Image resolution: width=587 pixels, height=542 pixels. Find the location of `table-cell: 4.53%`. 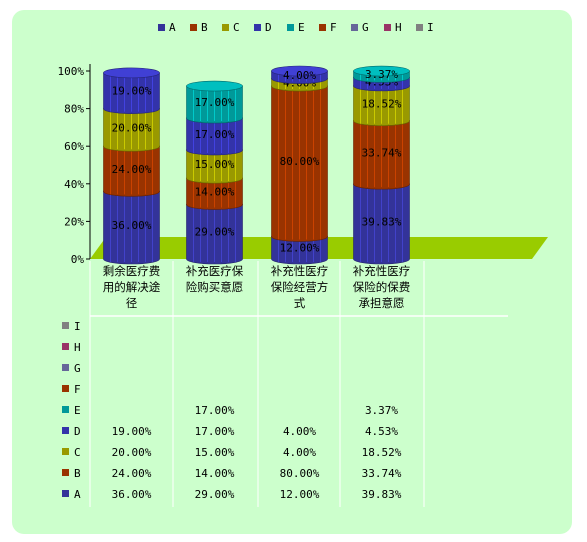

table-cell: 4.53% is located at coordinates (381, 431).